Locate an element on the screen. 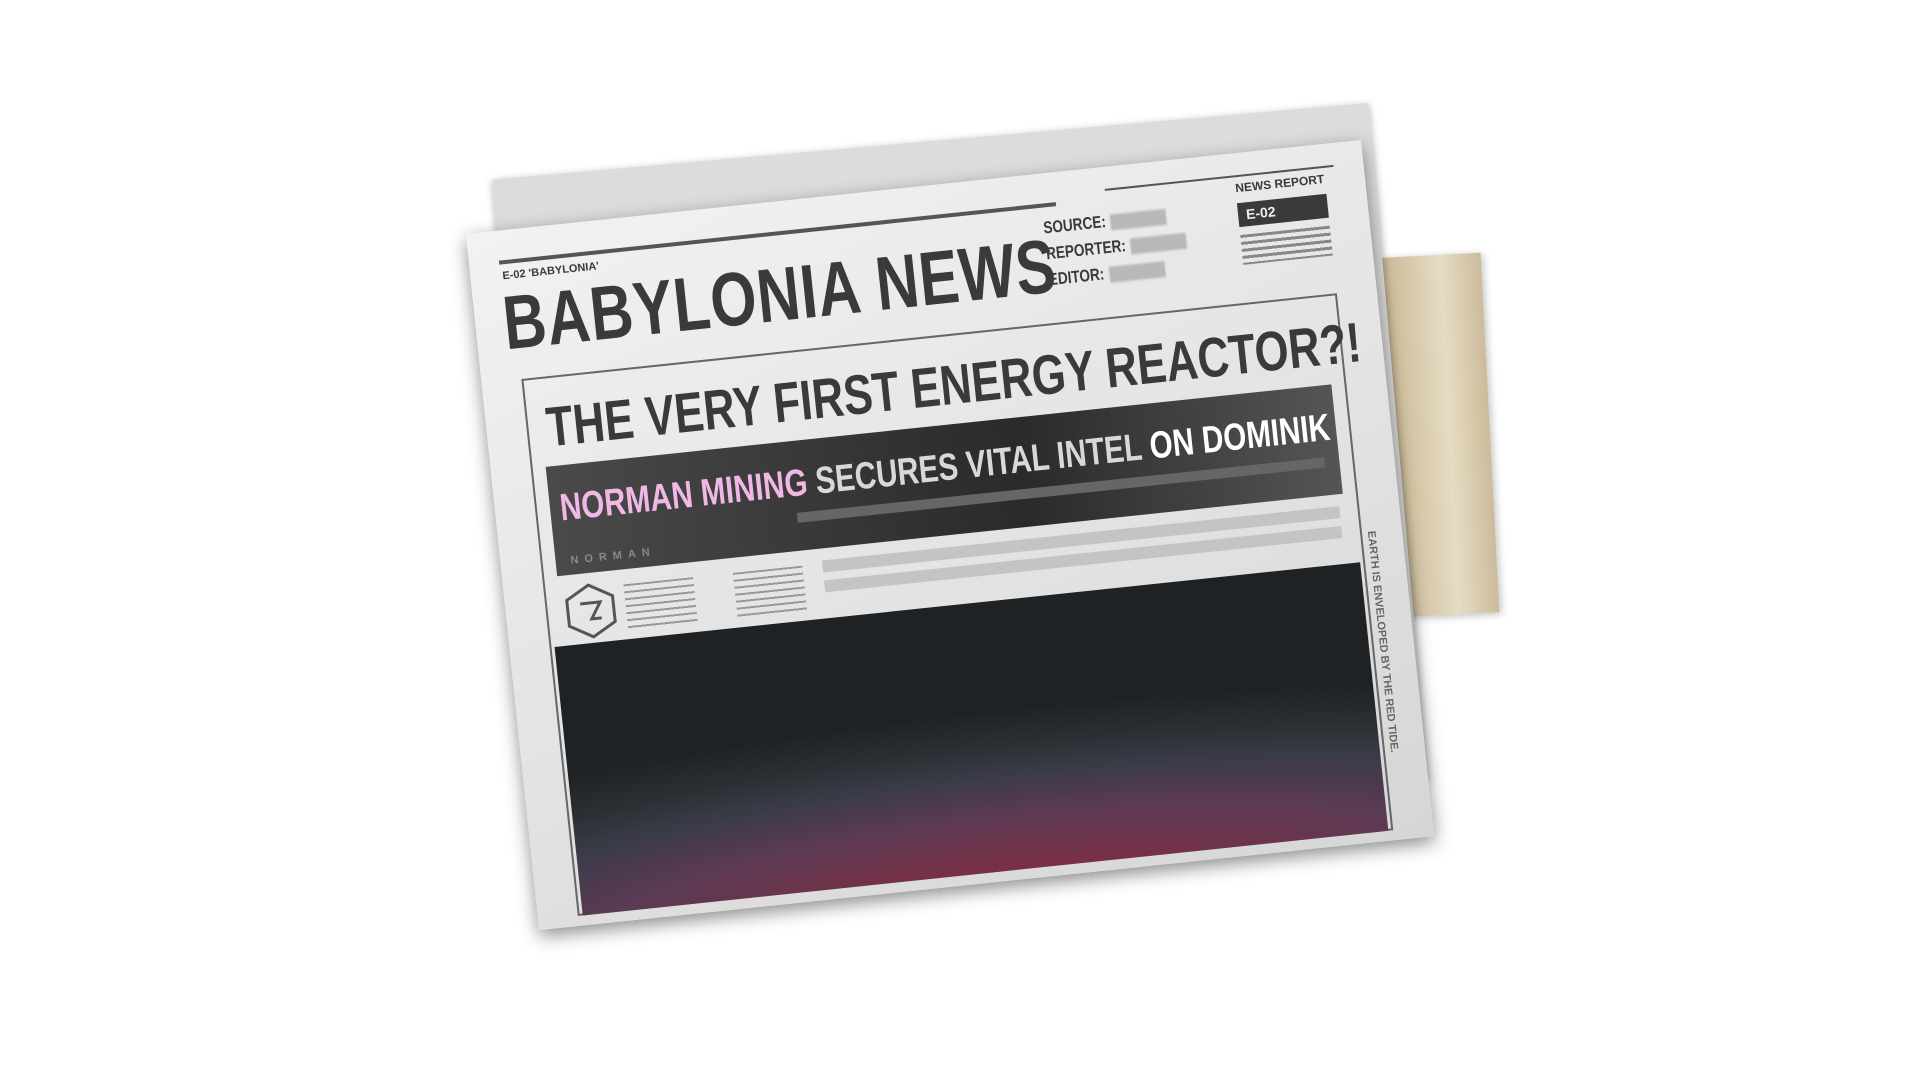 This screenshot has height=1080, width=1920. badge: E-02 is located at coordinates (1282, 210).